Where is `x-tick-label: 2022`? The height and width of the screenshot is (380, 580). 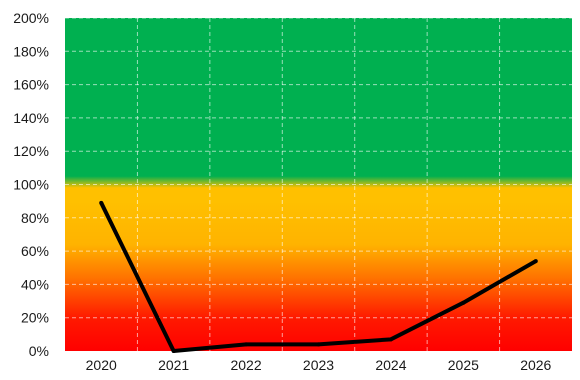
x-tick-label: 2022 is located at coordinates (245, 365).